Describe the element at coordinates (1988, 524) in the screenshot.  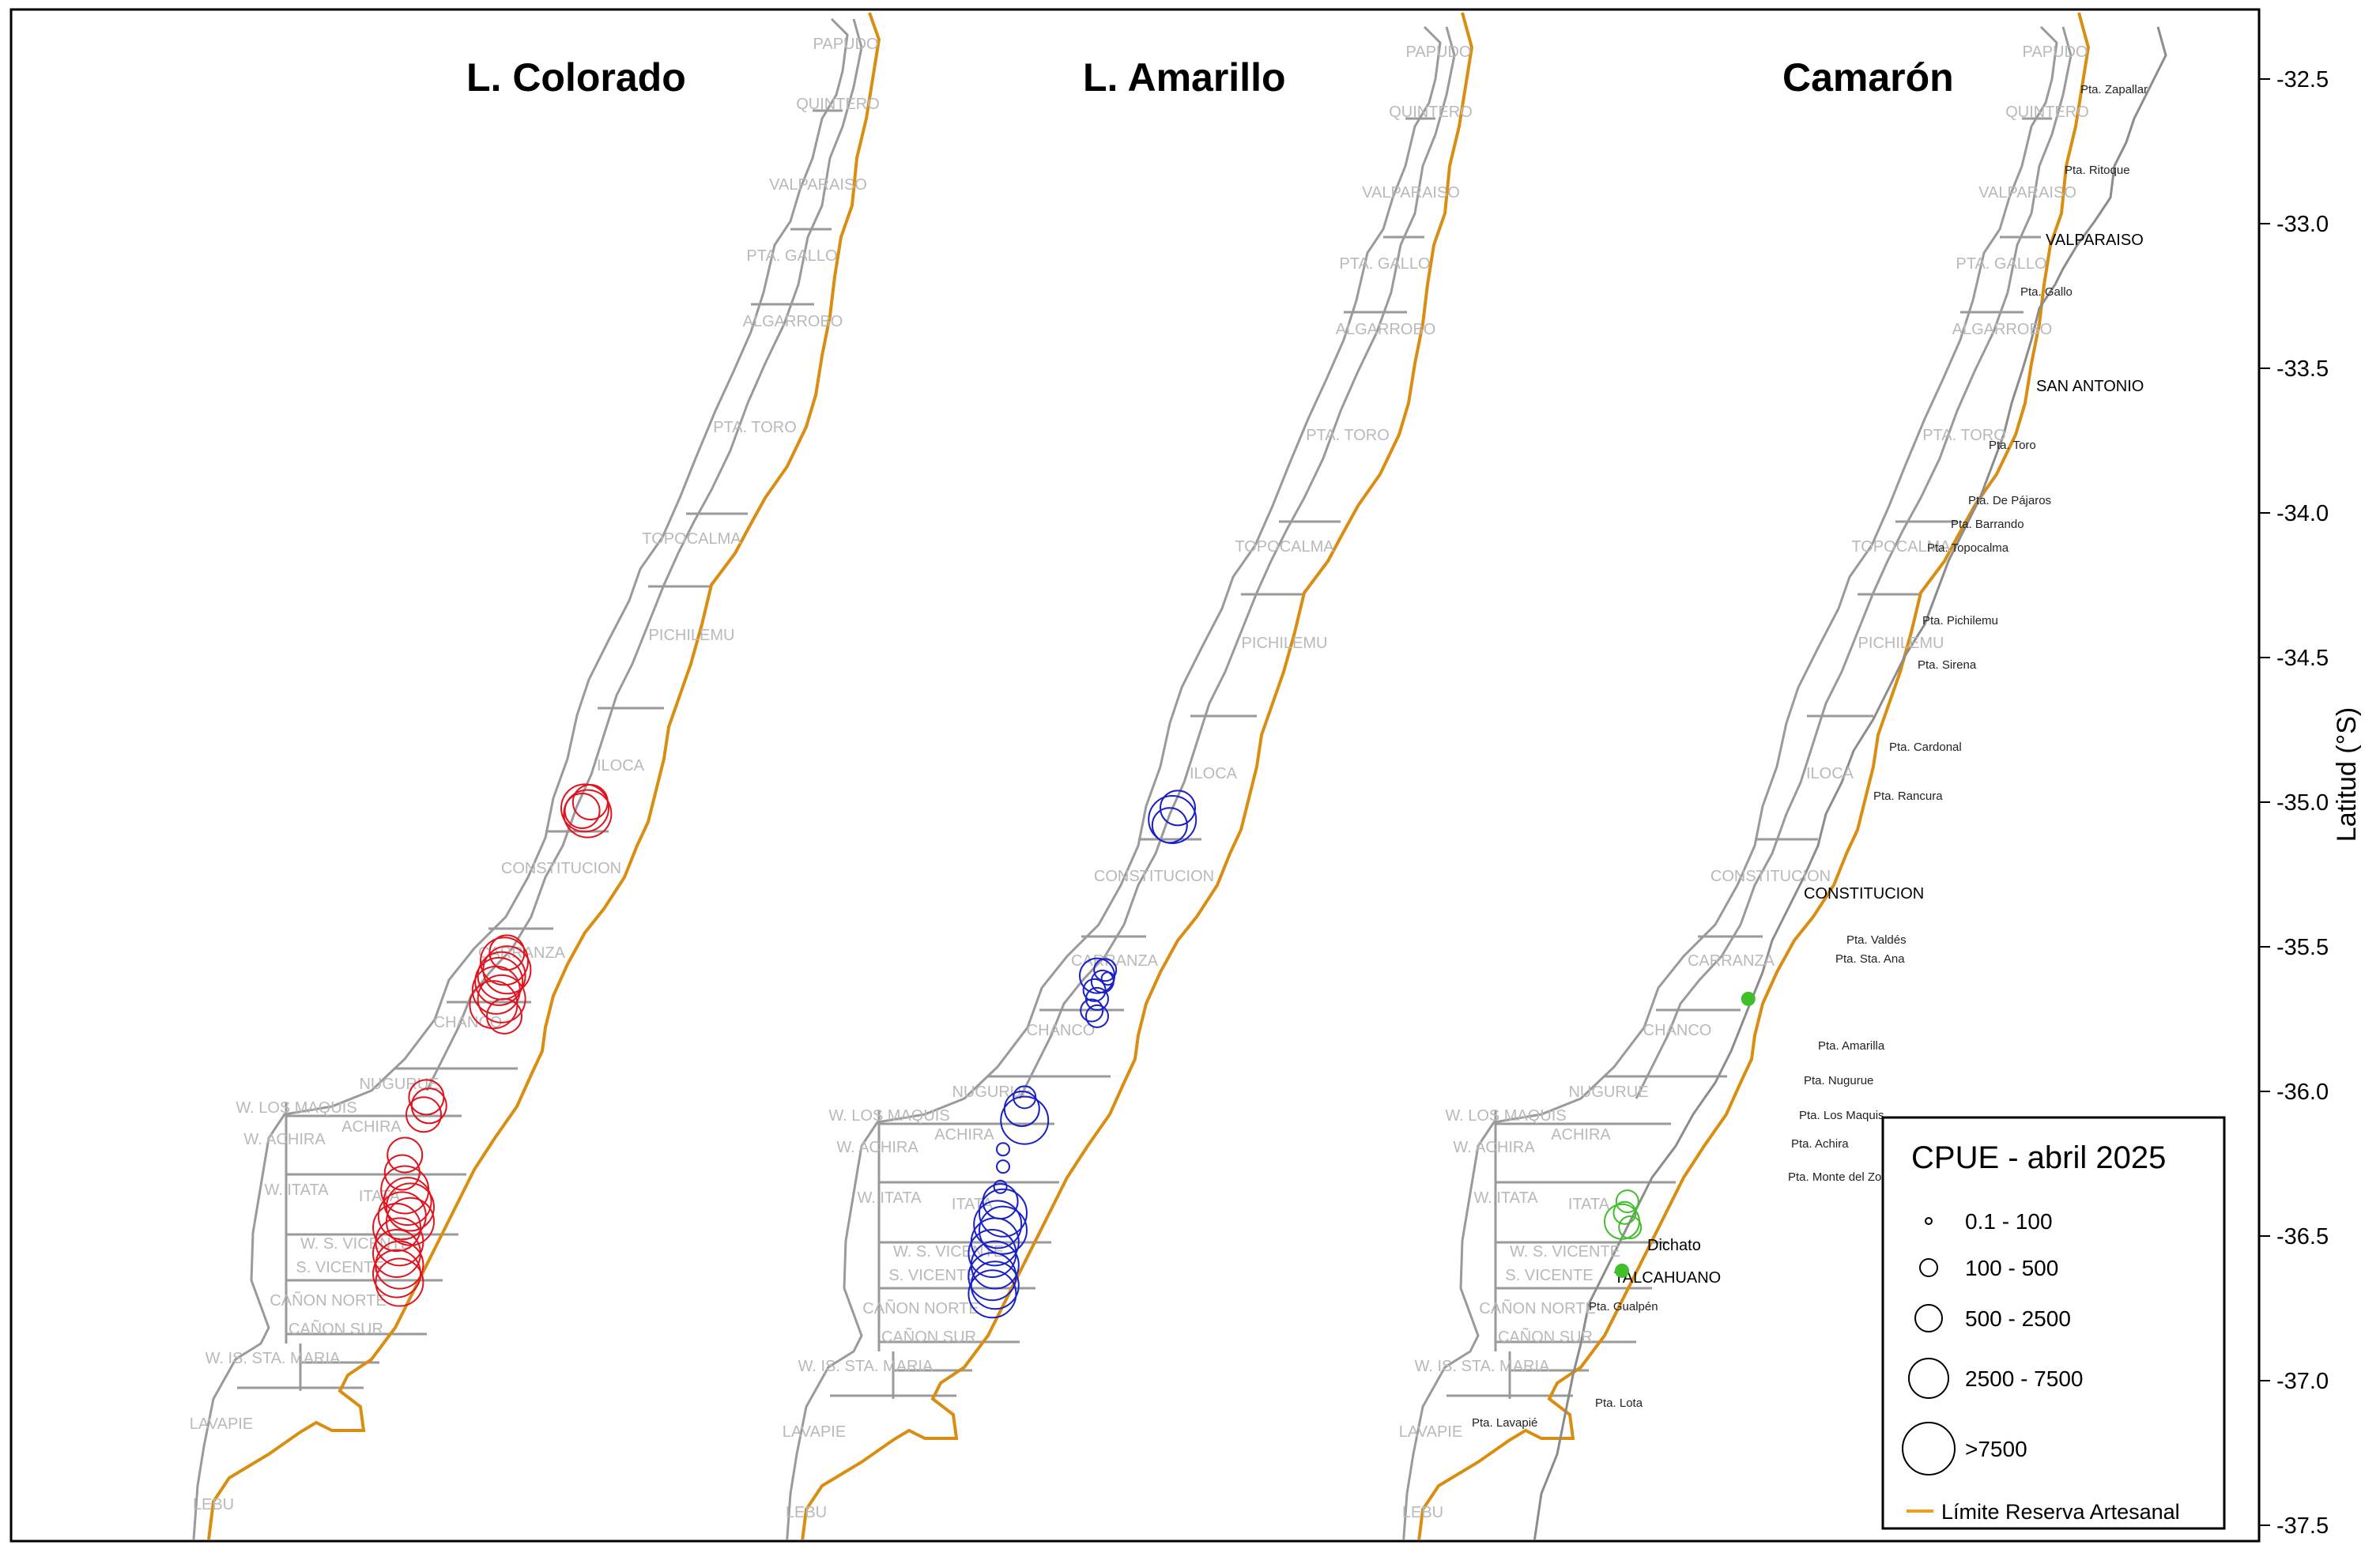
I see `point-label: Pta. Barrando` at that location.